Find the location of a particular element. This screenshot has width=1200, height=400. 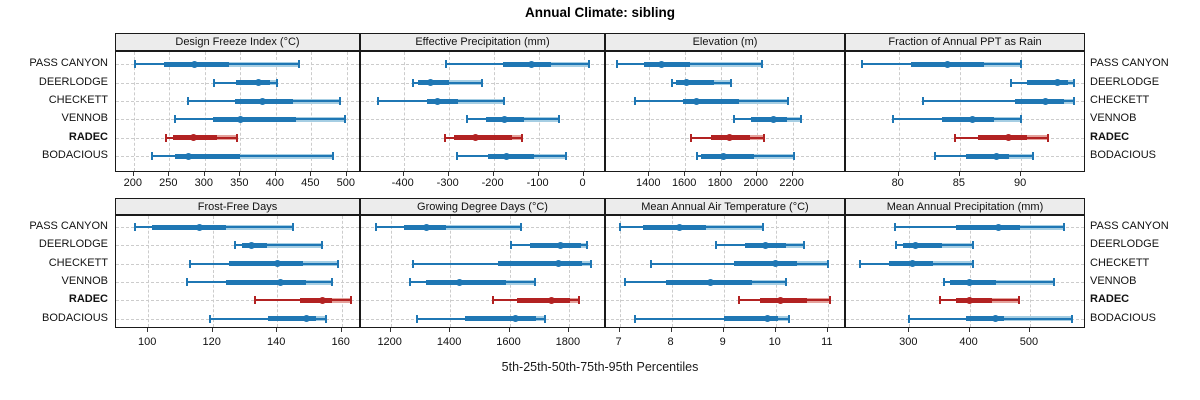

axis-tick-label: 9 is located at coordinates (722, 342).